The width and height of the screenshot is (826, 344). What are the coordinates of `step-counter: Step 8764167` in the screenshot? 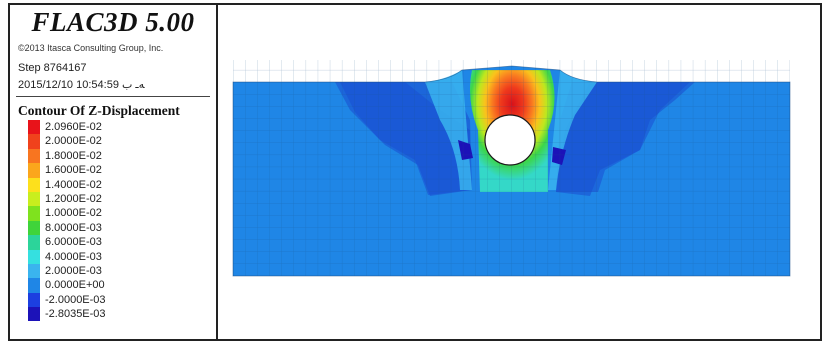 It's located at (52, 68).